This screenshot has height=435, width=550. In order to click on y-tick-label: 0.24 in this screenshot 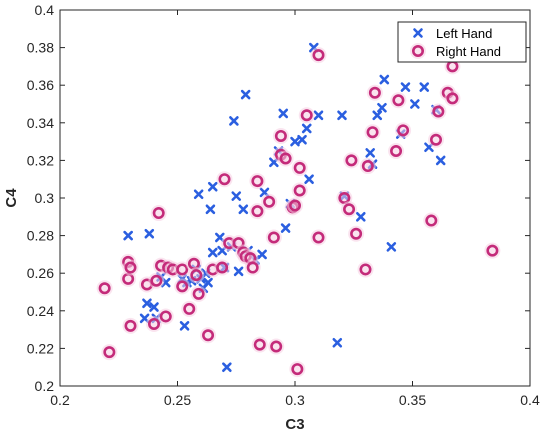, I will do `click(40, 311)`.